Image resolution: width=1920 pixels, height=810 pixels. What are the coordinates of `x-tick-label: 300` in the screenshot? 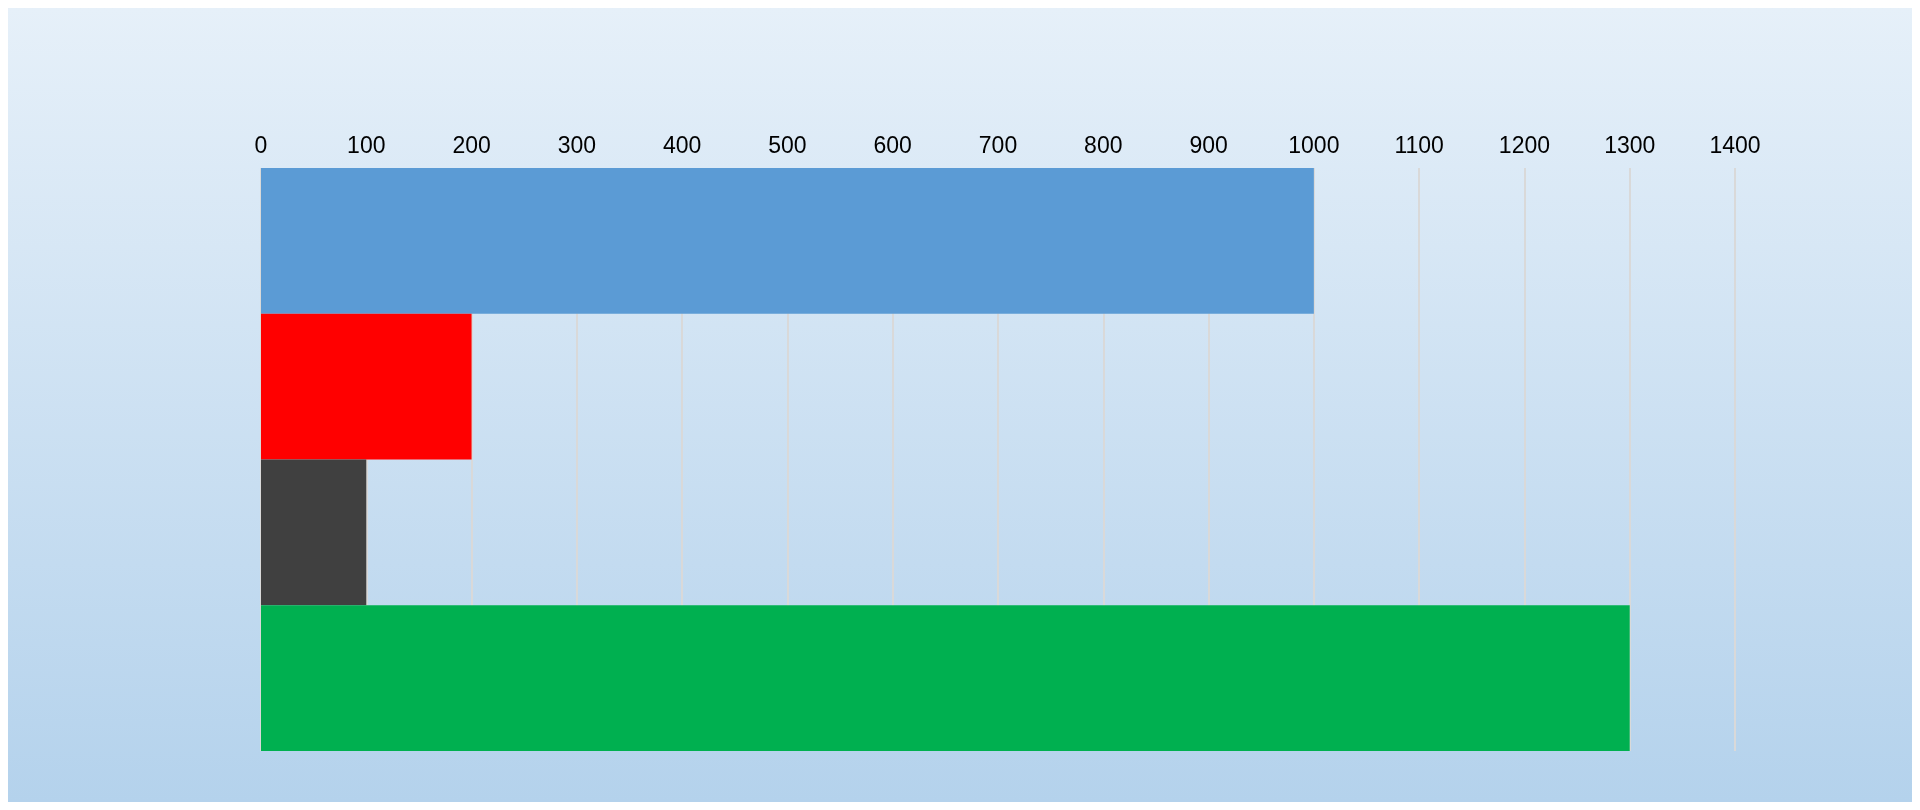 It's located at (577, 144).